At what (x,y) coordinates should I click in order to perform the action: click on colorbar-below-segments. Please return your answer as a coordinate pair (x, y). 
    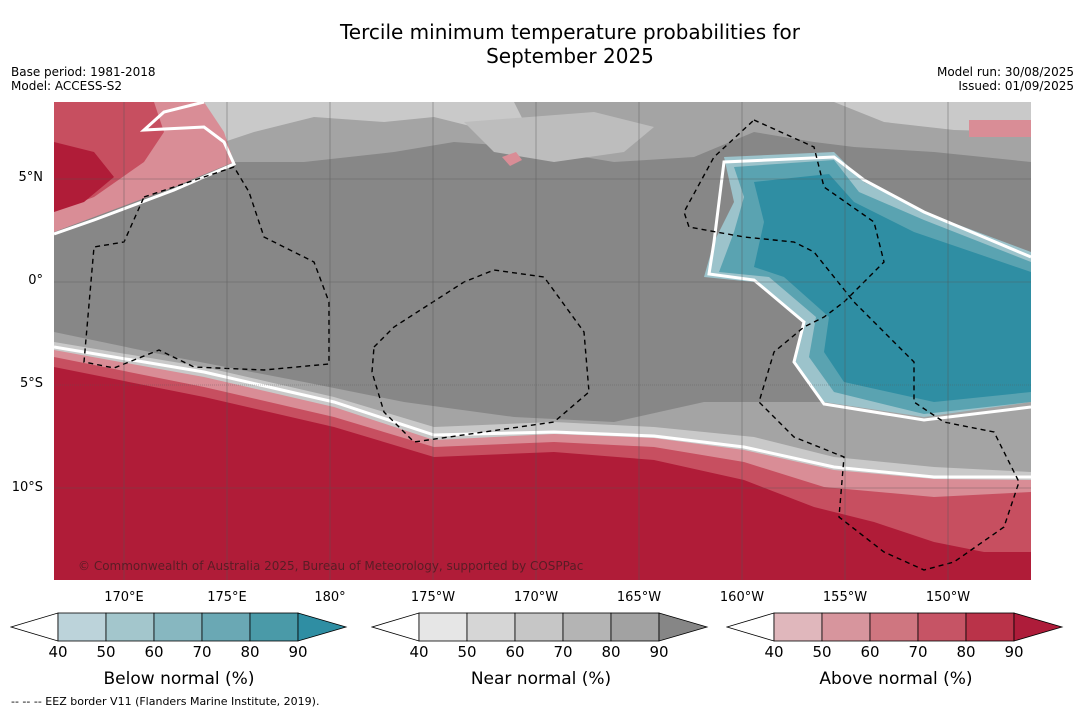
    Looking at the image, I should click on (179, 627).